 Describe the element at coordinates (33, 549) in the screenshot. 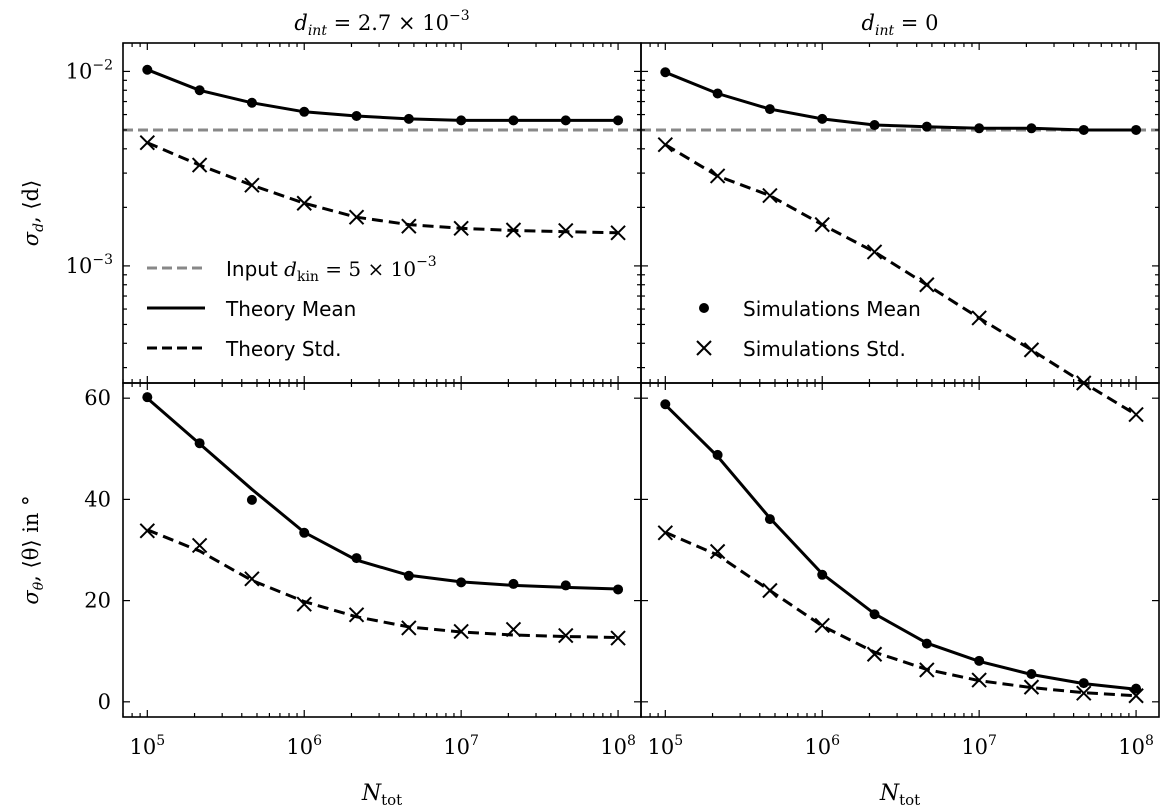

I see `y-label-bottom: σθ, ⟨θ⟩ in °` at that location.